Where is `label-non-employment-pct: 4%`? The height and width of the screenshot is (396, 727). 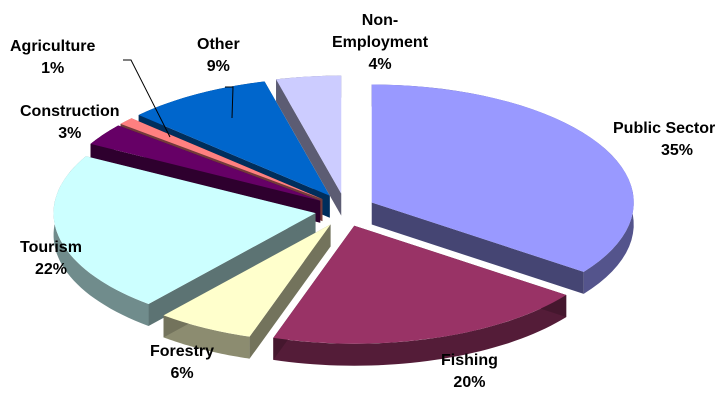
label-non-employment-pct: 4% is located at coordinates (380, 64).